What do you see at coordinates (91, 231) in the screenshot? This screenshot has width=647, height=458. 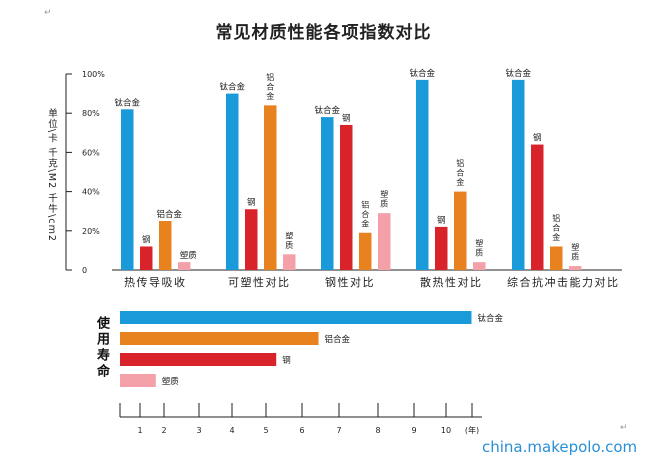 I see `y-tick-label: 20%` at bounding box center [91, 231].